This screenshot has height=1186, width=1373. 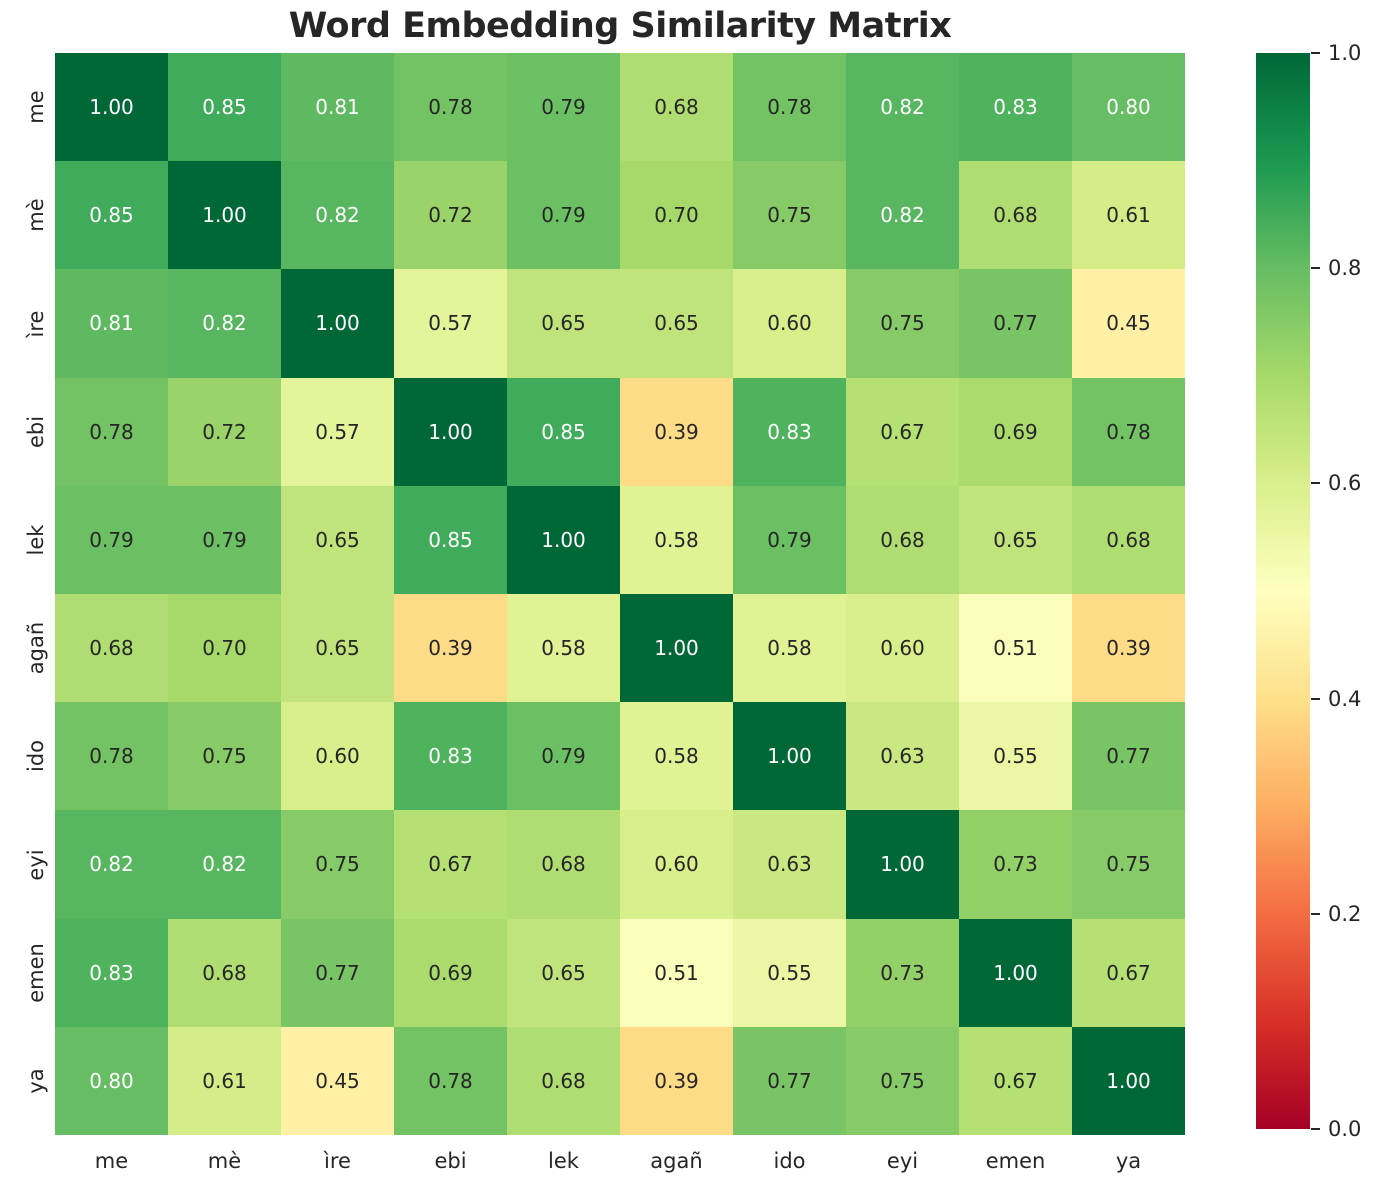 What do you see at coordinates (111, 972) in the screenshot?
I see `heatmap-cell-emen-me: 0.83` at bounding box center [111, 972].